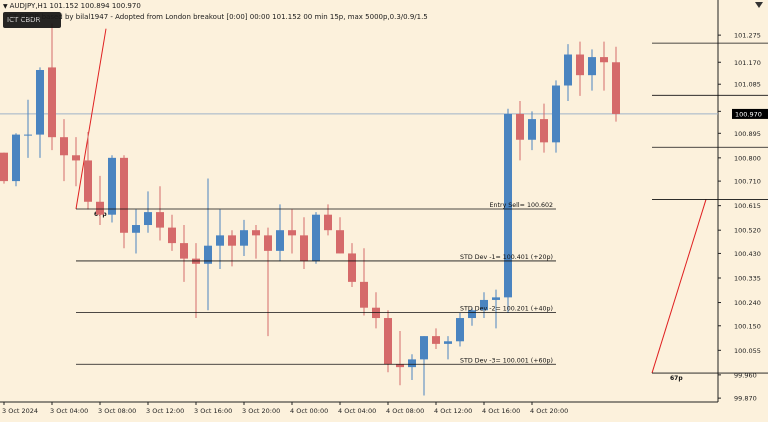 The image size is (768, 422). Describe the element at coordinates (747, 134) in the screenshot. I see `price-tick-label: 100.895` at that location.